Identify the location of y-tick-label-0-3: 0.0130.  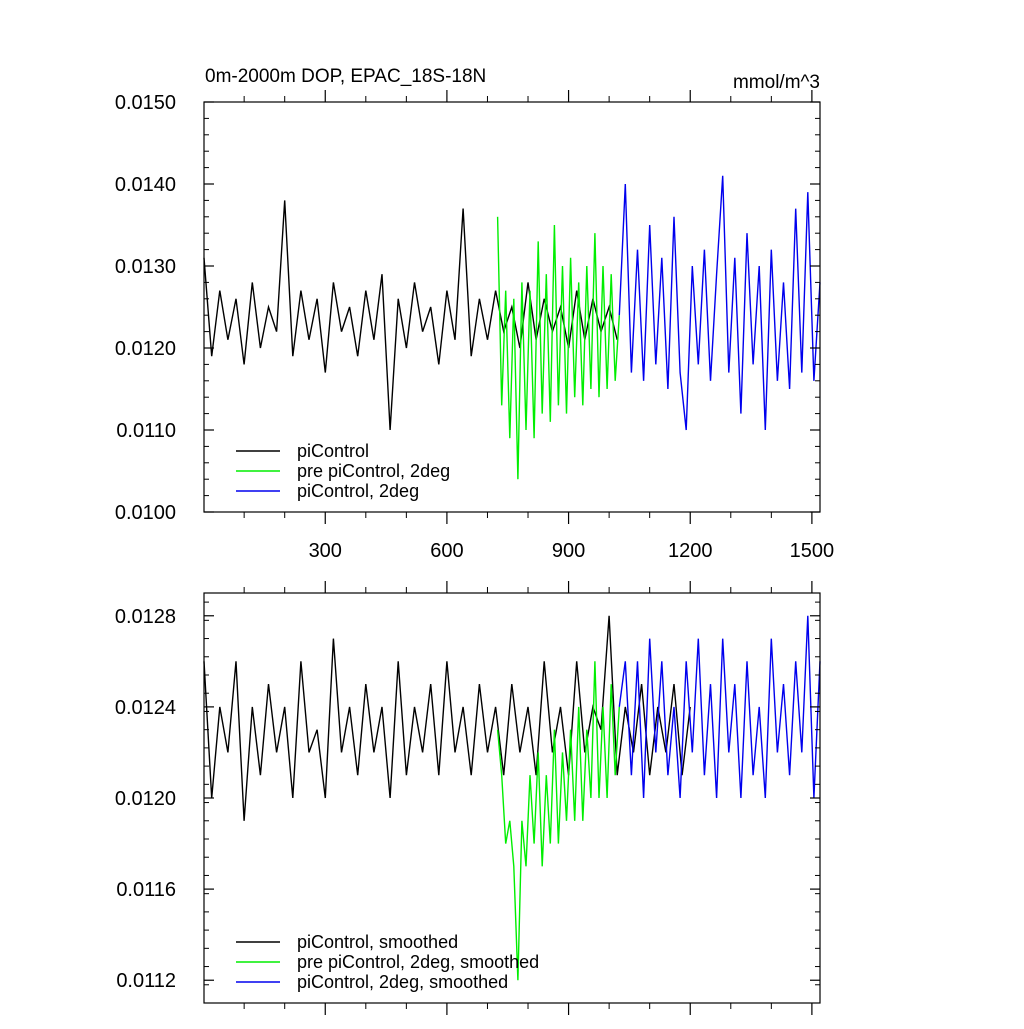
(145, 267).